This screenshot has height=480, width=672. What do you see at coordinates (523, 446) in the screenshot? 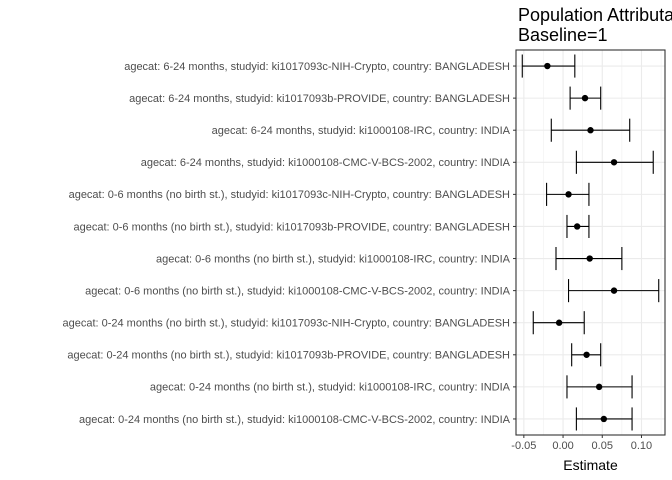
I see `x-axis-tick-label: -0.05` at bounding box center [523, 446].